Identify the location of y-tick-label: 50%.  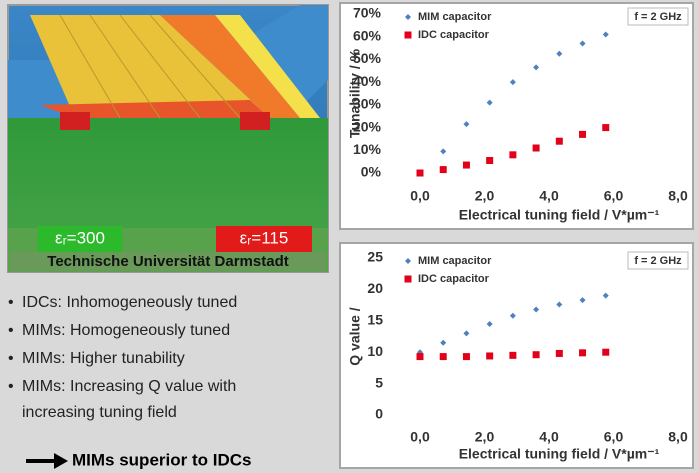
(367, 58).